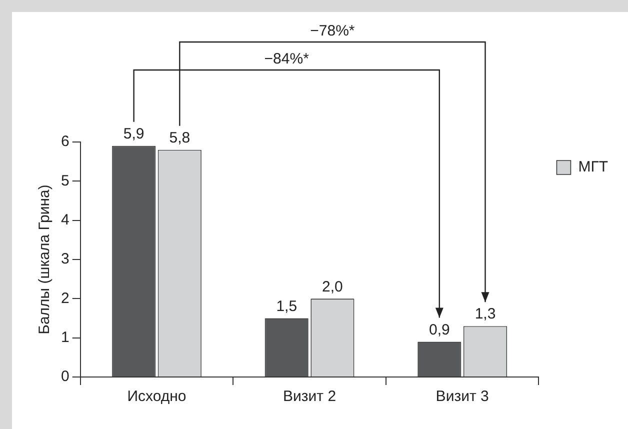 The width and height of the screenshot is (628, 429). Describe the element at coordinates (309, 397) in the screenshot. I see `x-tick-label: Визит 2` at that location.